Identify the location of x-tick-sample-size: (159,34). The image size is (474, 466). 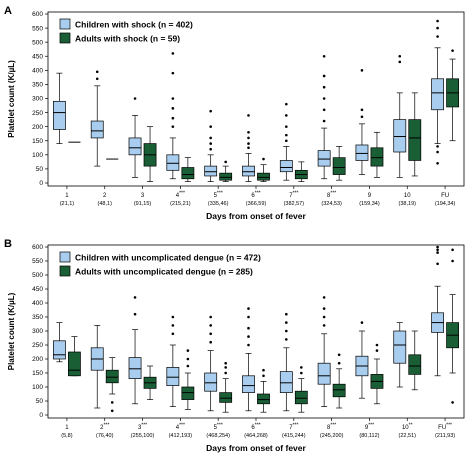
(369, 204).